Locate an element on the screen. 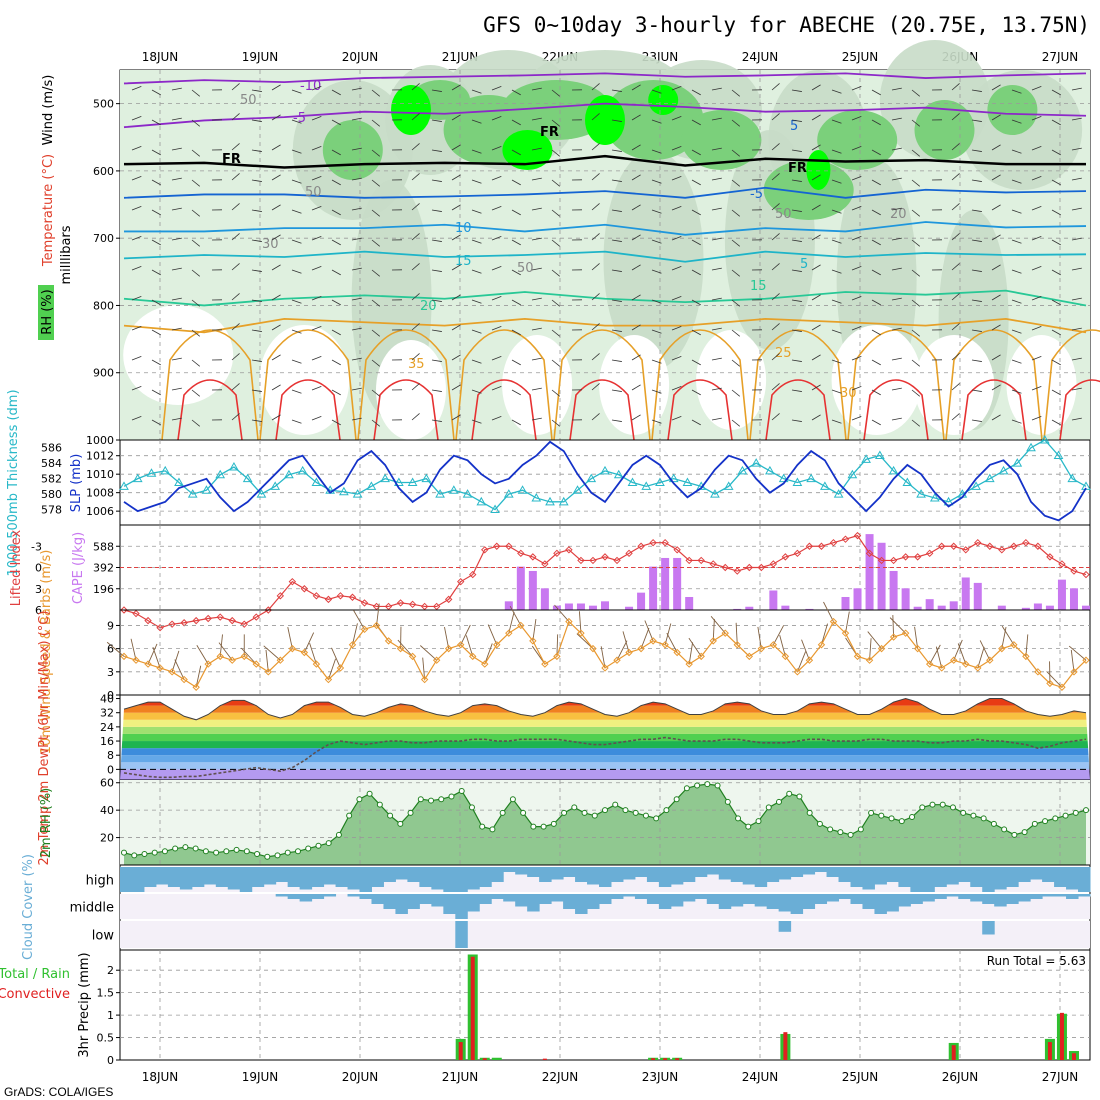  thickness-tick-label: 586 is located at coordinates (51, 448).